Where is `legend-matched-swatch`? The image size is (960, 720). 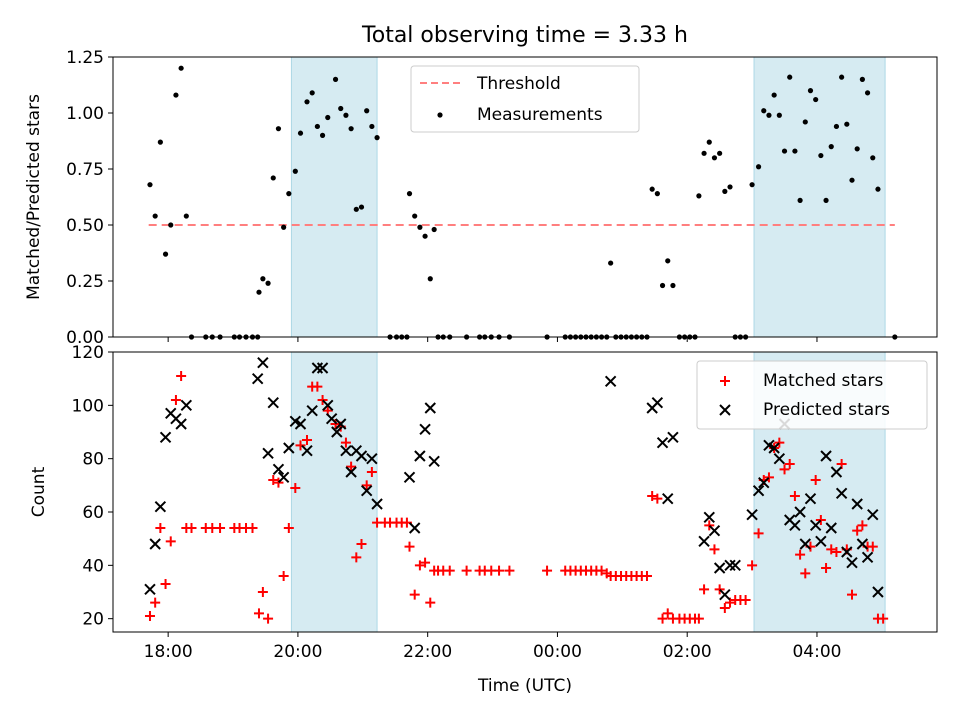
legend-matched-swatch is located at coordinates (725, 381).